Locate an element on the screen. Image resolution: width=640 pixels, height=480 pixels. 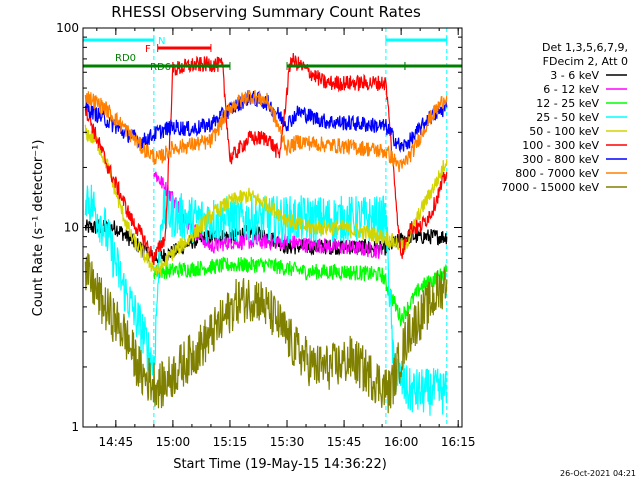
x-tick-label: 16:15 is located at coordinates (458, 442).